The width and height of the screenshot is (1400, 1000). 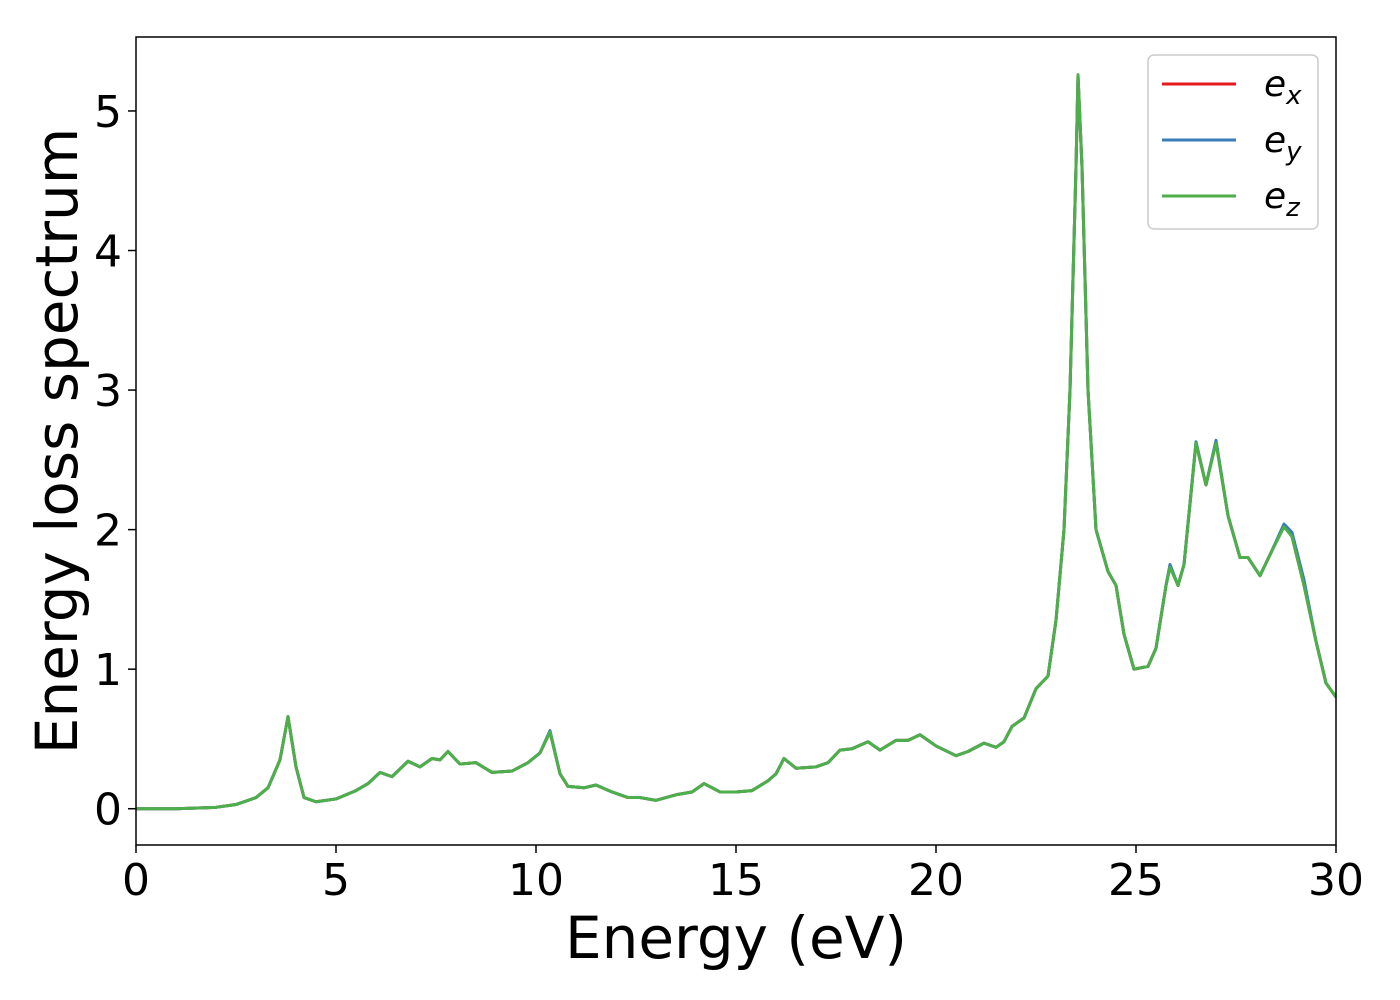 What do you see at coordinates (136, 880) in the screenshot?
I see `x-tick-label: 0` at bounding box center [136, 880].